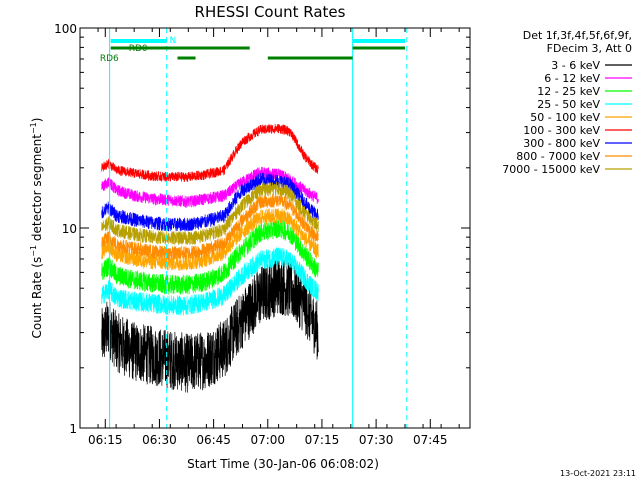 The image size is (640, 480). I want to click on marker-label-rd0: RD0, so click(138, 49).